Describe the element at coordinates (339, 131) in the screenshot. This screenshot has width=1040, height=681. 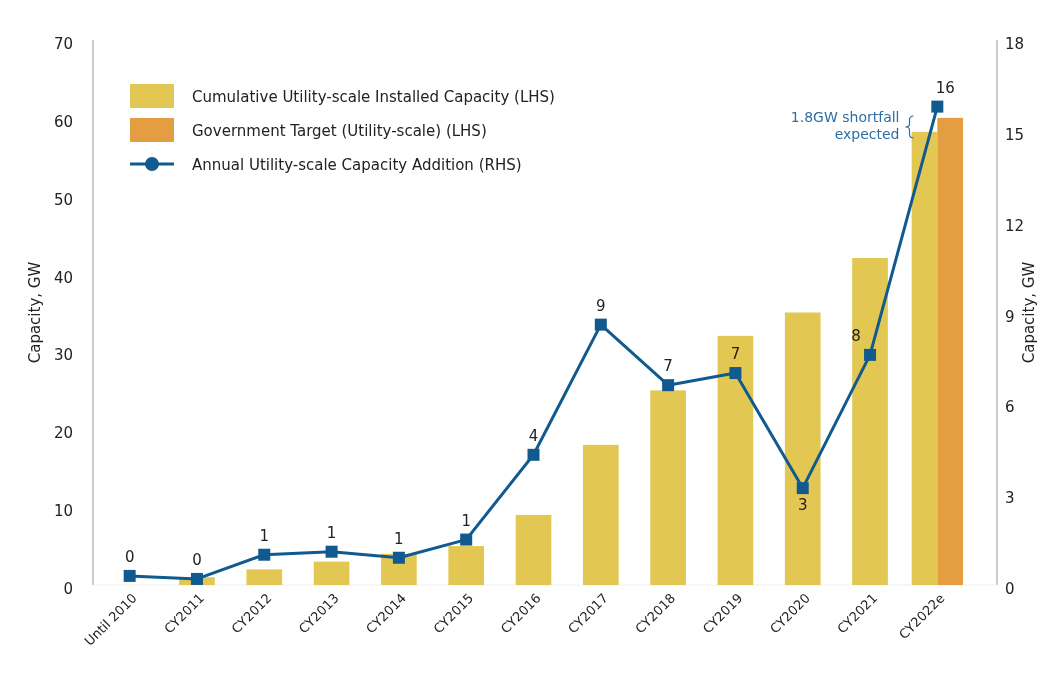
I see `legend-label: Government Target (Utility-scale) (LHS)` at that location.